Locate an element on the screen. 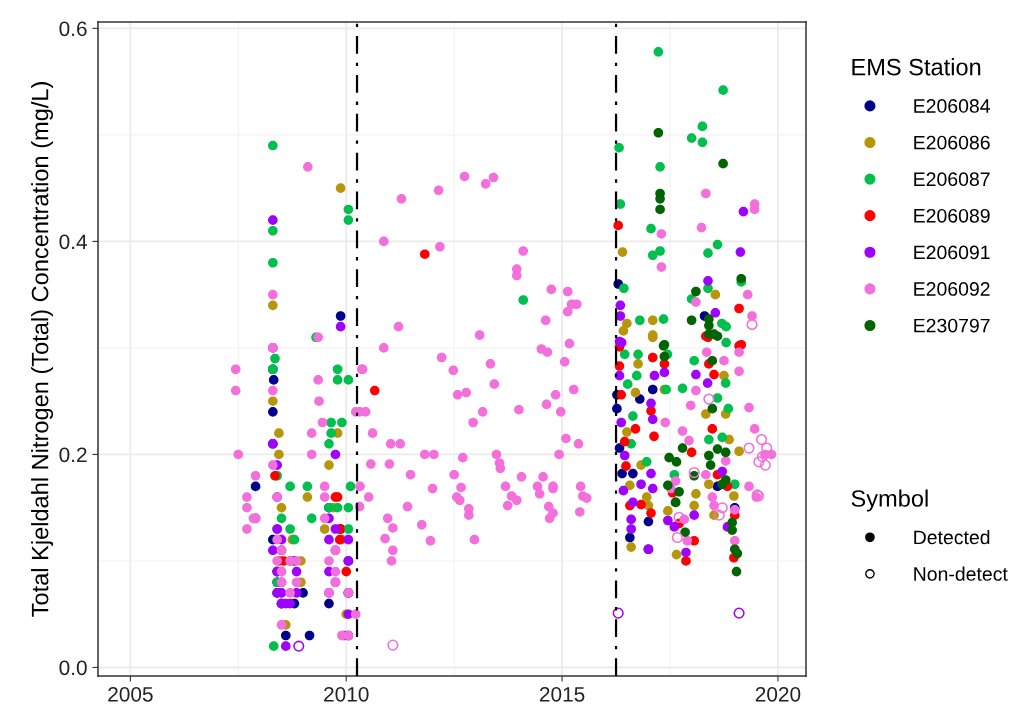 This screenshot has height=719, width=1034. legend-label: E206087 is located at coordinates (952, 179).